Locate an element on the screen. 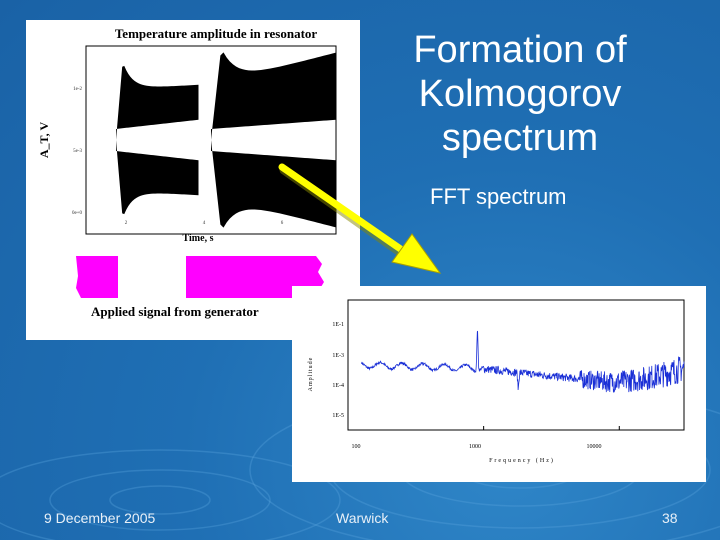  x-tick-label: 4 is located at coordinates (204, 223).